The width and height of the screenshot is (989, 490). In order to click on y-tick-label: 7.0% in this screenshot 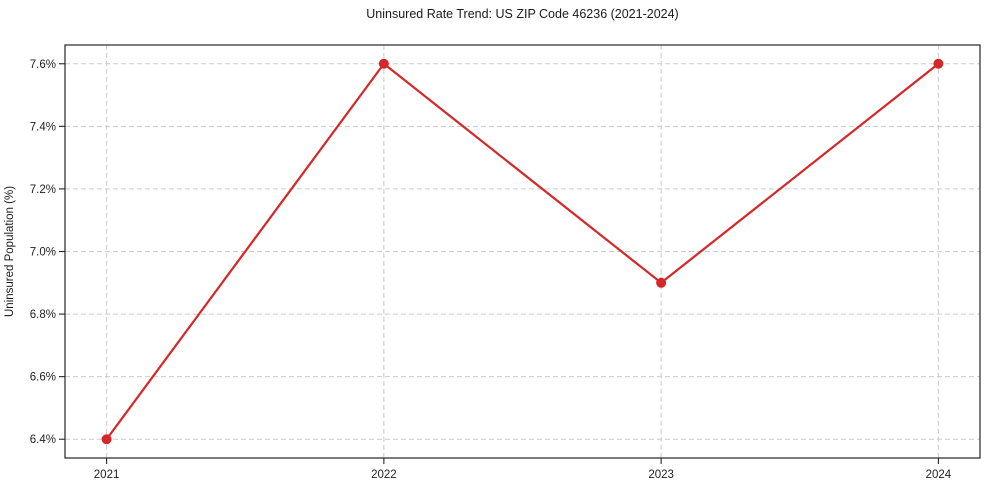, I will do `click(43, 253)`.